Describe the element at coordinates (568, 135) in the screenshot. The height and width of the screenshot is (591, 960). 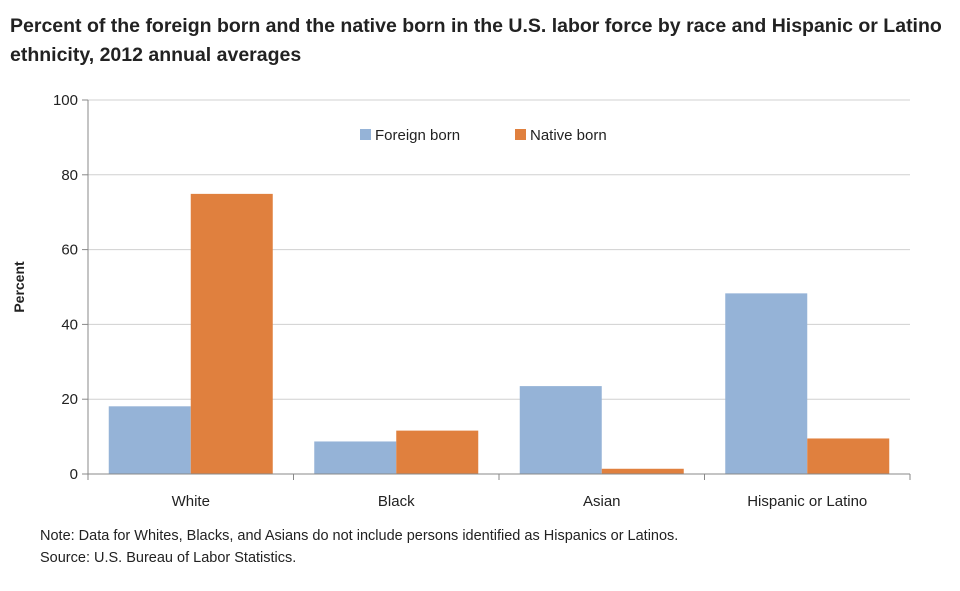
I see `legend-label: Native born` at that location.